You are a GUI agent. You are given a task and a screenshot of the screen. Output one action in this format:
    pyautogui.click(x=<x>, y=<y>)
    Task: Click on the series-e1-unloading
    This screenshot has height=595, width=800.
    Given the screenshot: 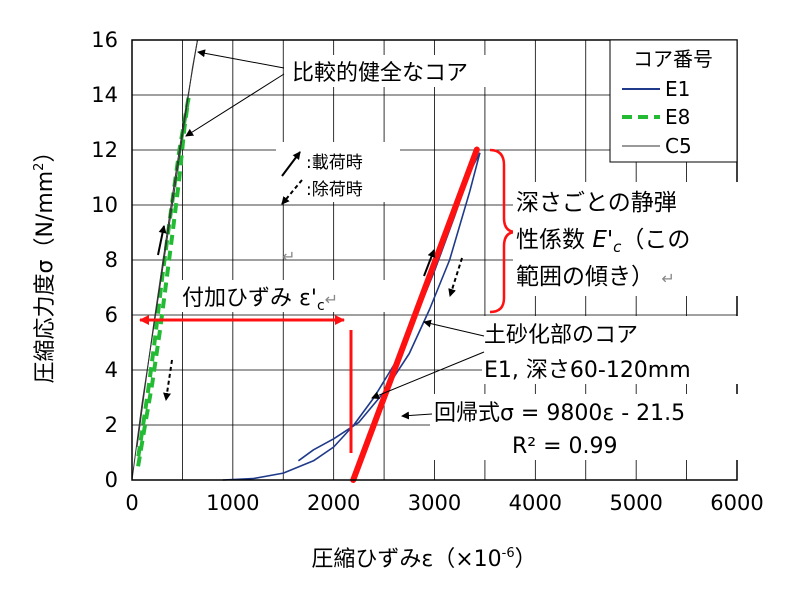 What is the action you would take?
    pyautogui.click(x=389, y=307)
    